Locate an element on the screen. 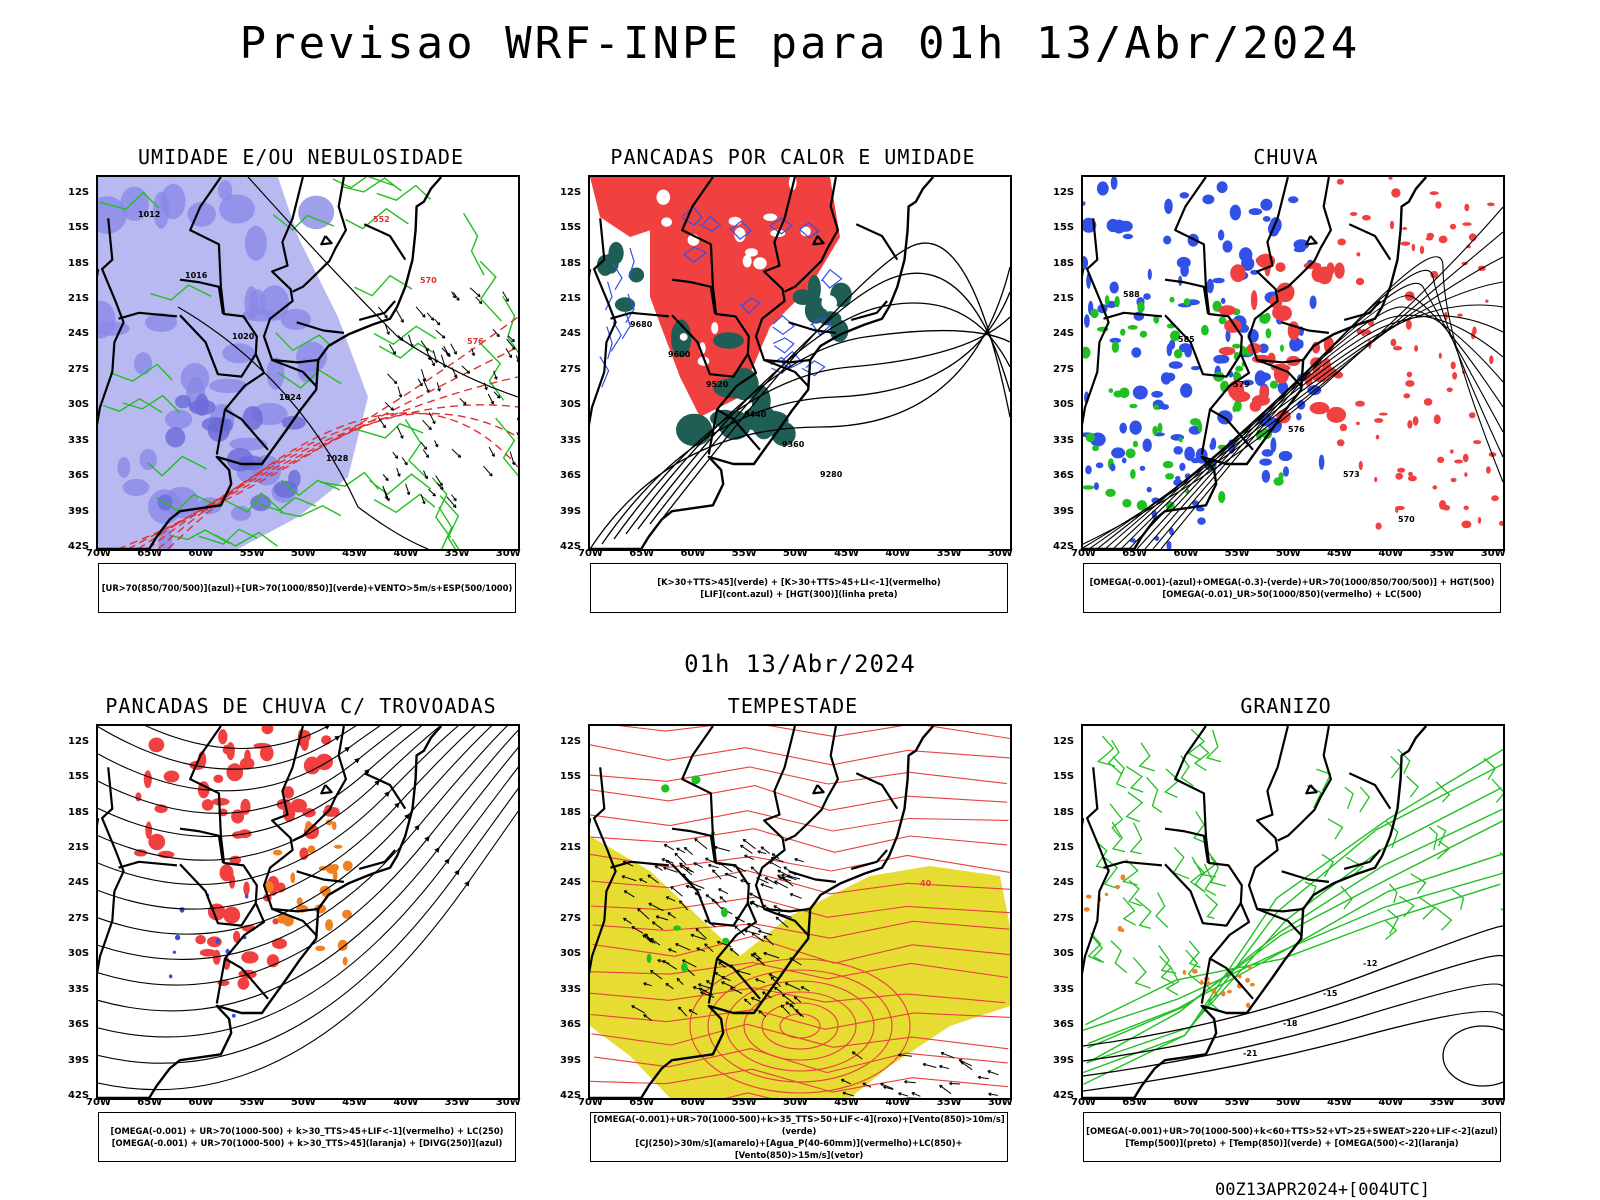 This screenshot has height=1200, width=1600. svg-text: 9360 is located at coordinates (793, 444).